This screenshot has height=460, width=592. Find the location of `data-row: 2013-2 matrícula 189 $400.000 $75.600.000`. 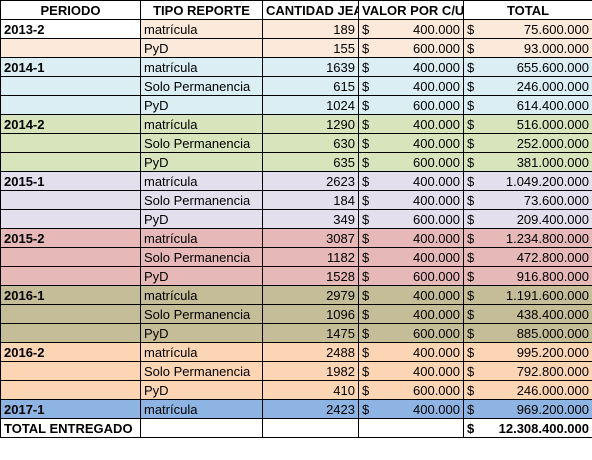

data-row: 2013-2 matrícula 189 $400.000 $75.600.000 is located at coordinates (296, 29).